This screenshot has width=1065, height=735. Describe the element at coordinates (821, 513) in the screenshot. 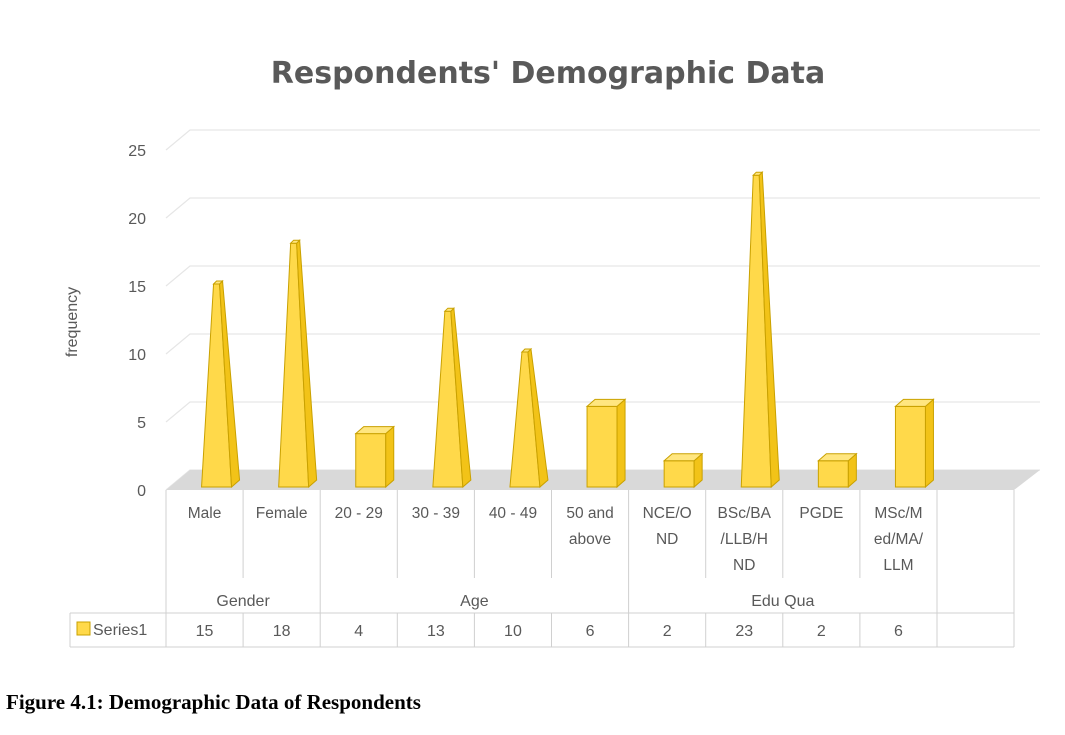

I see `category-label: PGDE` at that location.